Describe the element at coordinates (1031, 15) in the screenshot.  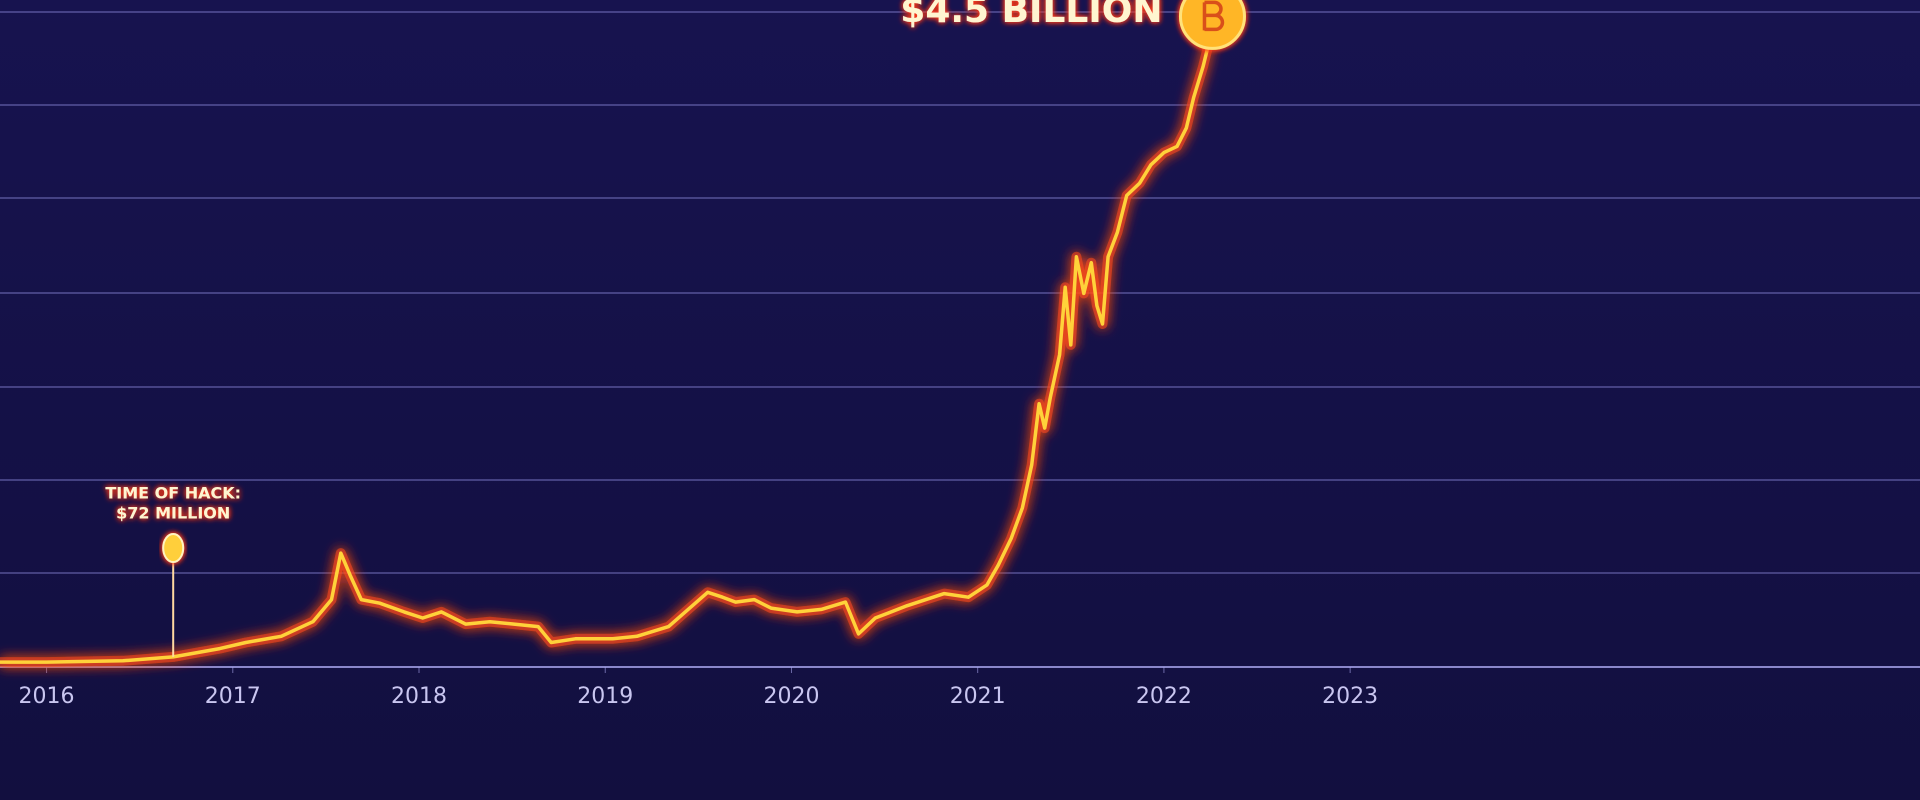
I see `annotation-text: $4.5 BILLION` at that location.